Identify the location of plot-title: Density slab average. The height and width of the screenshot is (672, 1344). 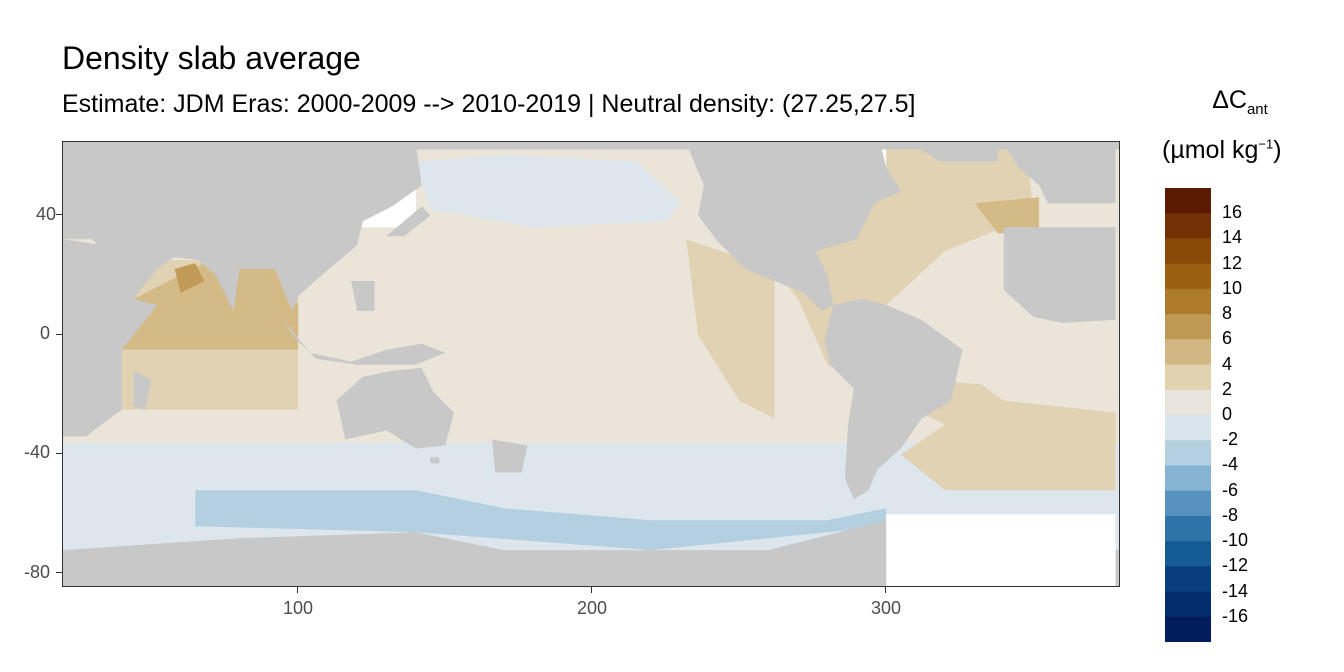
(211, 58).